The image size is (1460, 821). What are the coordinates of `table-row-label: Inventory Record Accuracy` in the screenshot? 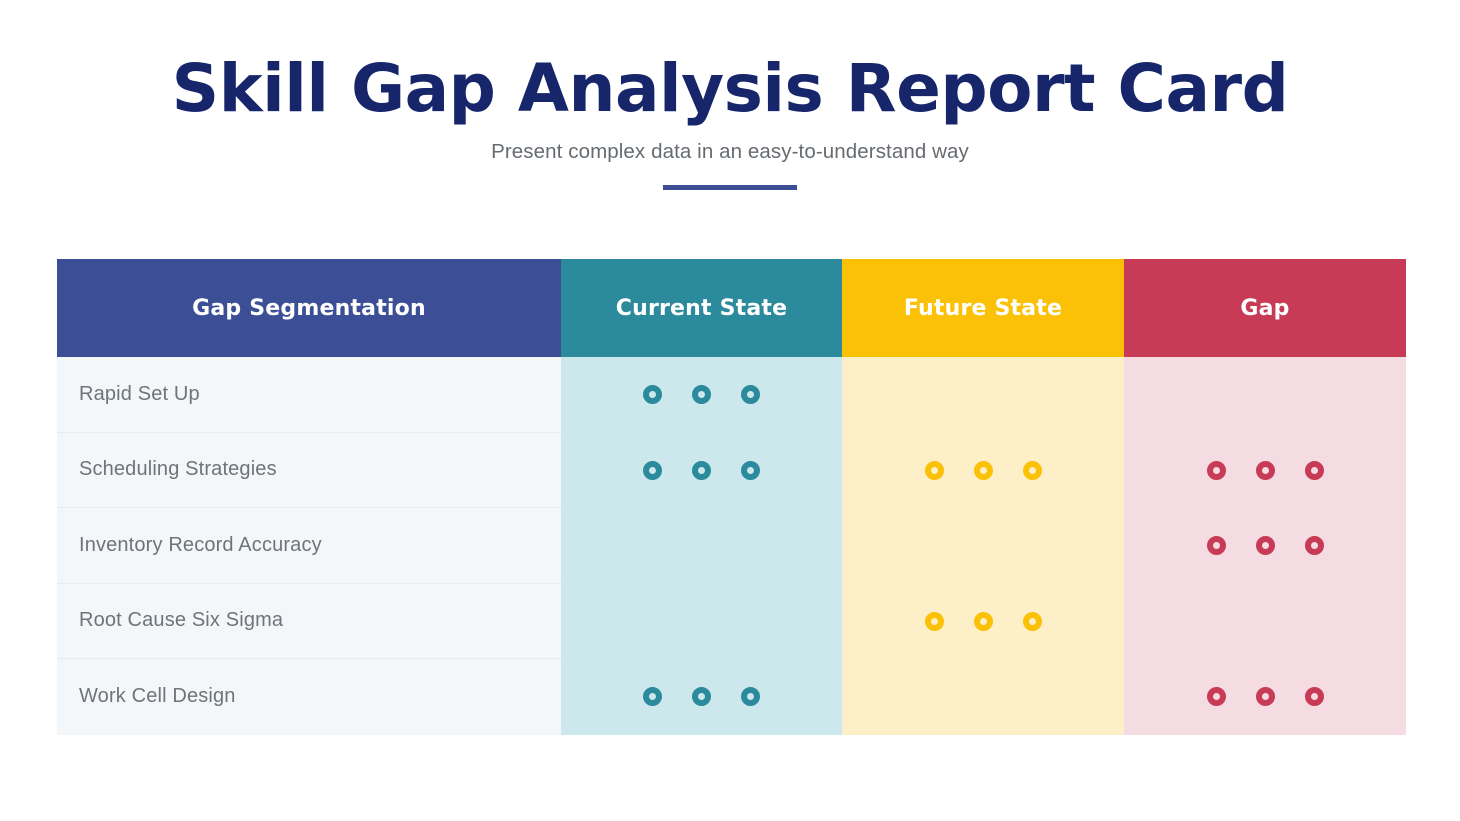 It's located at (309, 546).